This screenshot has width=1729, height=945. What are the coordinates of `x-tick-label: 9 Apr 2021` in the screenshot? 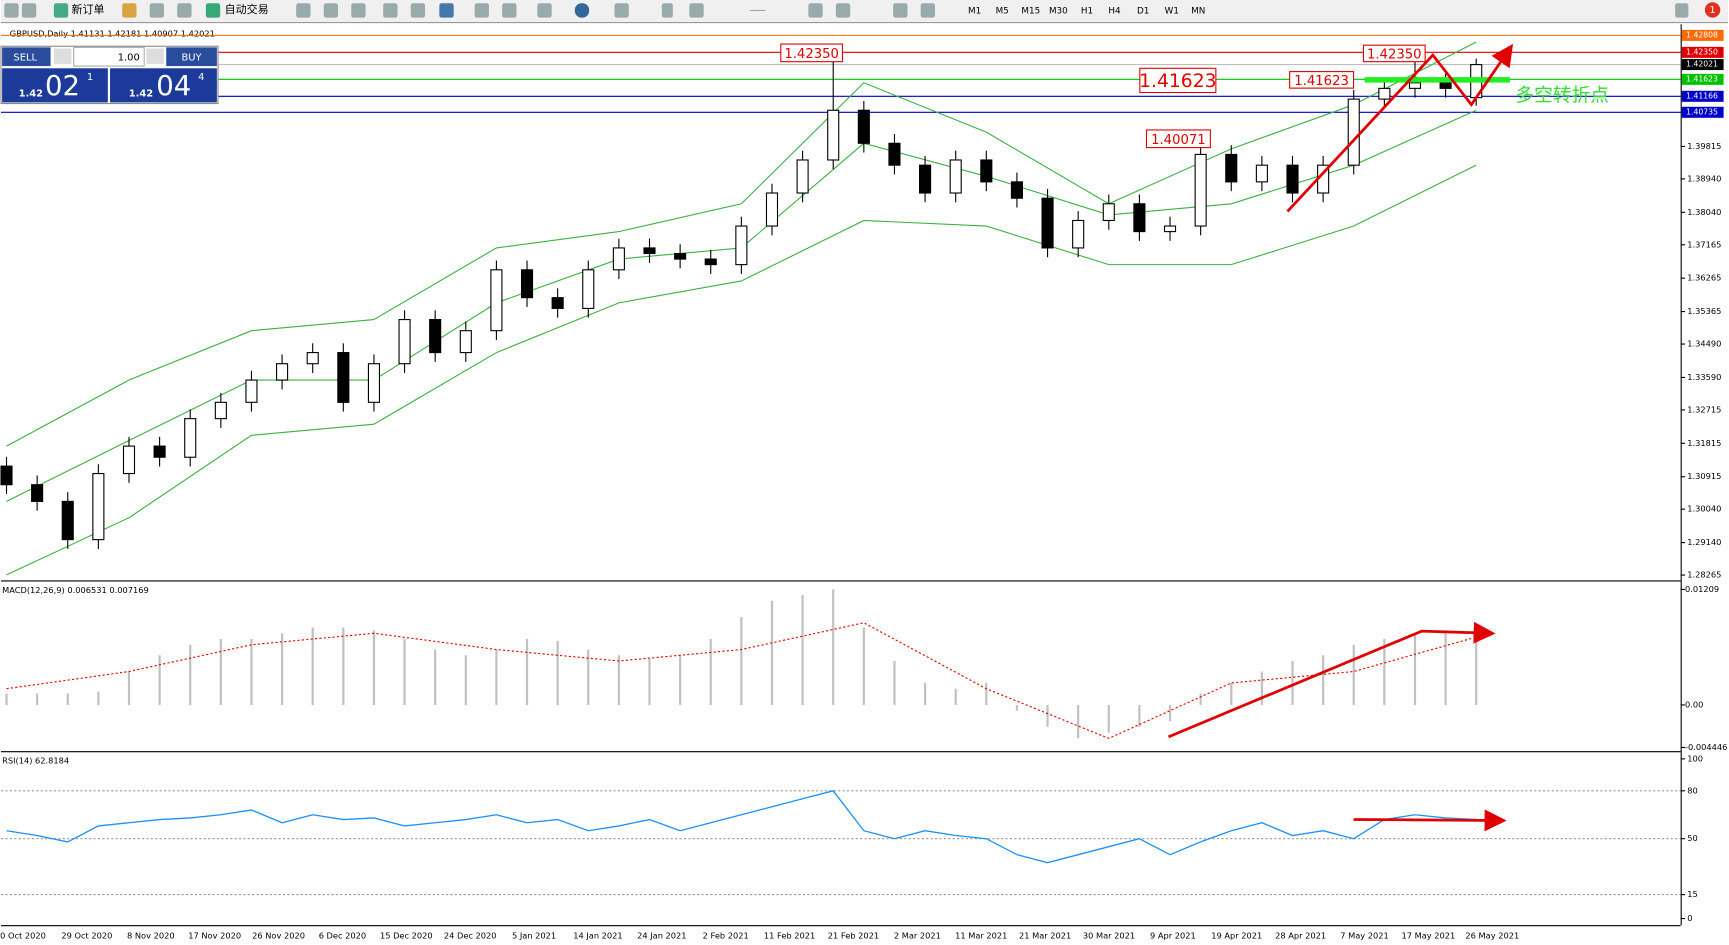 It's located at (1173, 936).